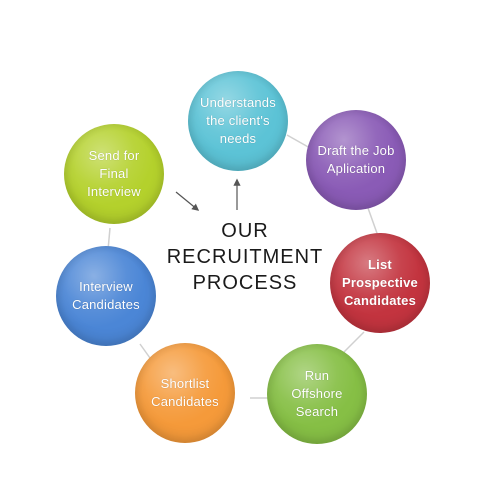 The width and height of the screenshot is (500, 500). I want to click on step-understands-client-needs: Understands the client's needs, so click(238, 121).